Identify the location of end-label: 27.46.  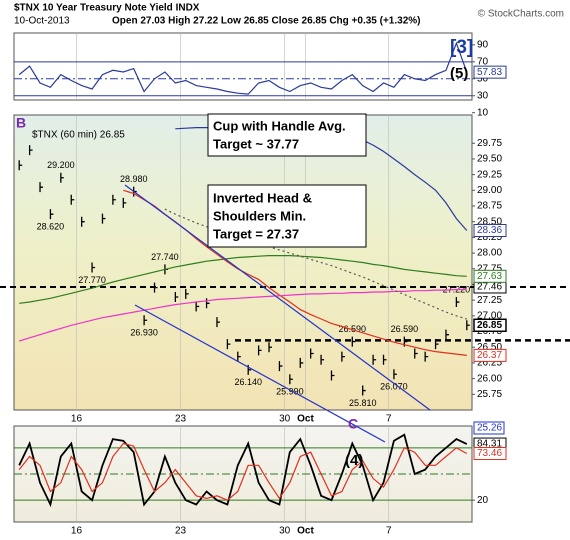
(489, 287).